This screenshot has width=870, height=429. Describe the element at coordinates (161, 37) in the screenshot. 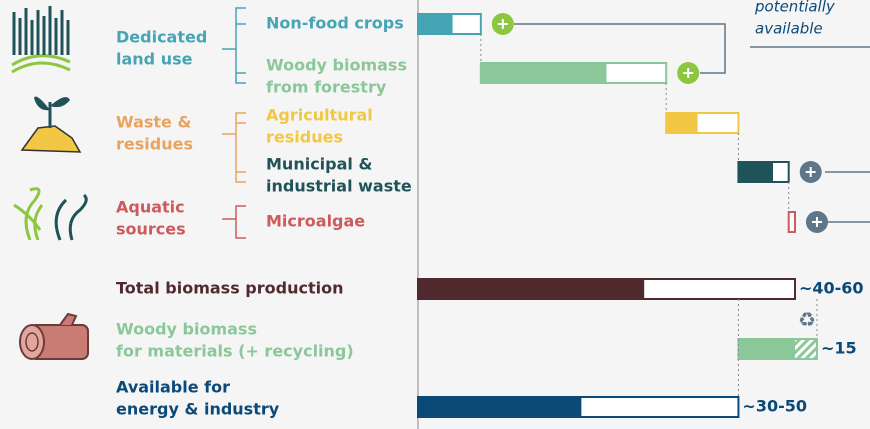

I see `label: Dedicated` at that location.